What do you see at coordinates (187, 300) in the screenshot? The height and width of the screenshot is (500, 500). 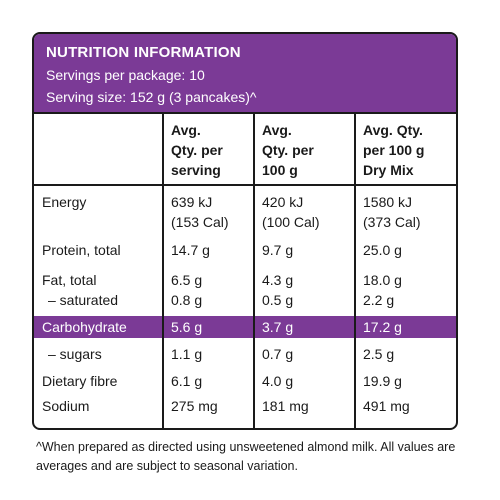 I see `saturated-per-serving: 0.8 g` at bounding box center [187, 300].